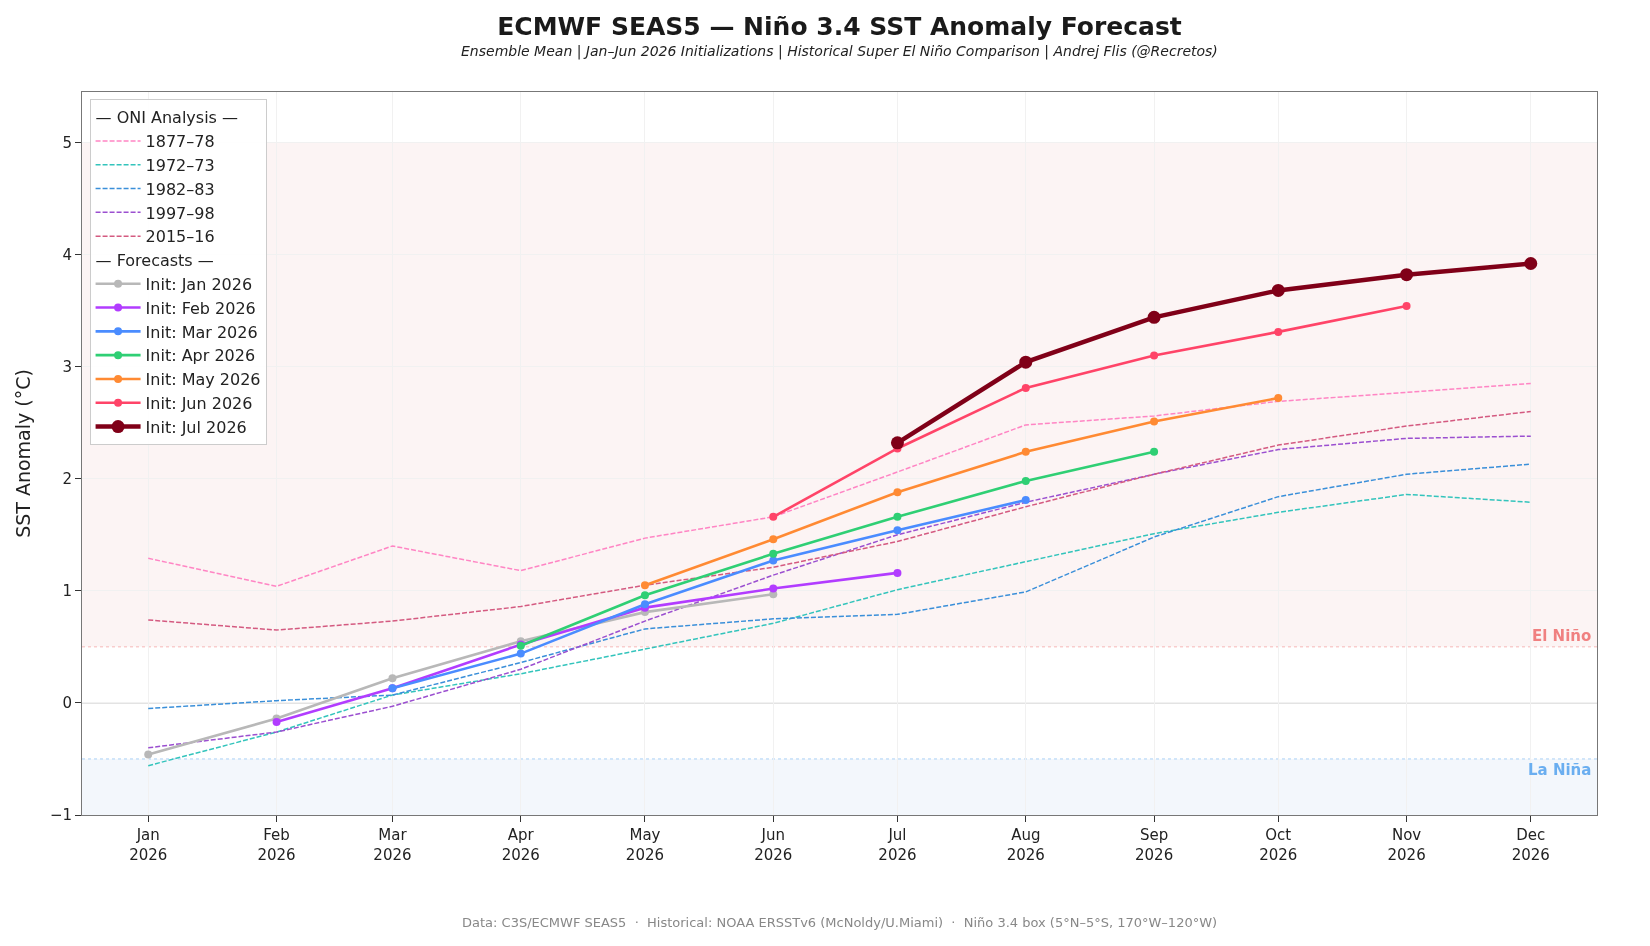 Image resolution: width=1650 pixels, height=946 pixels. I want to click on legend-label: 1877–78, so click(180, 142).